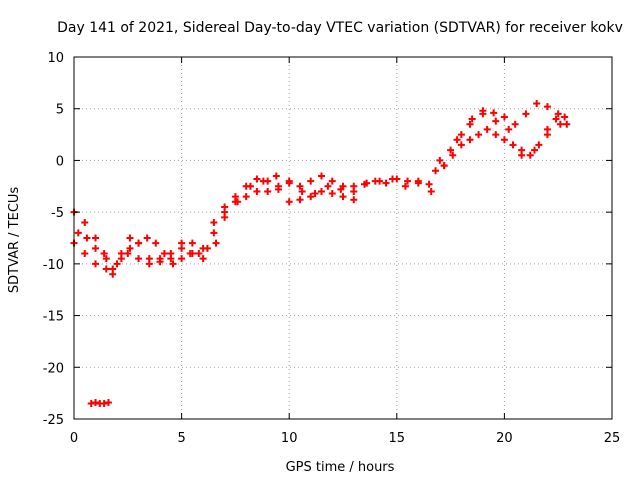 The height and width of the screenshot is (480, 640). What do you see at coordinates (60, 110) in the screenshot?
I see `y-tick-label: 5` at bounding box center [60, 110].